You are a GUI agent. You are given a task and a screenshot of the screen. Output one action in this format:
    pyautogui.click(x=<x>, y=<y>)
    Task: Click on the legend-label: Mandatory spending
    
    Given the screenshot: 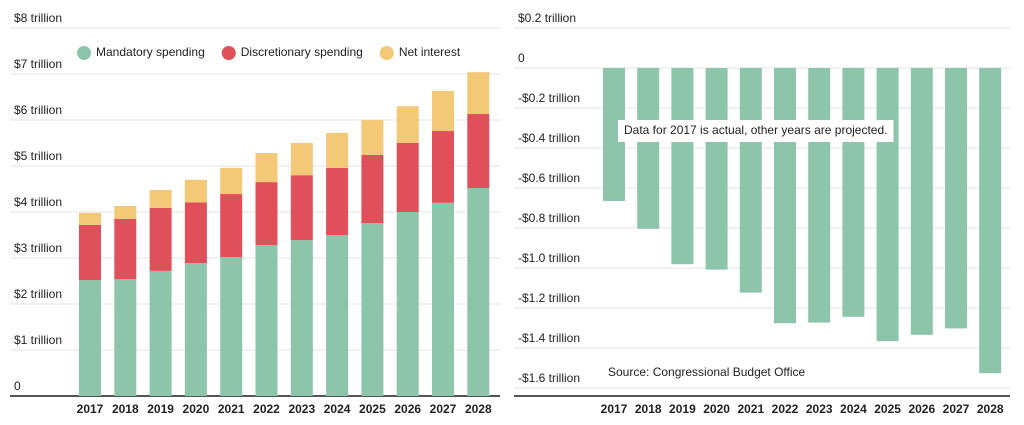 What is the action you would take?
    pyautogui.click(x=150, y=52)
    